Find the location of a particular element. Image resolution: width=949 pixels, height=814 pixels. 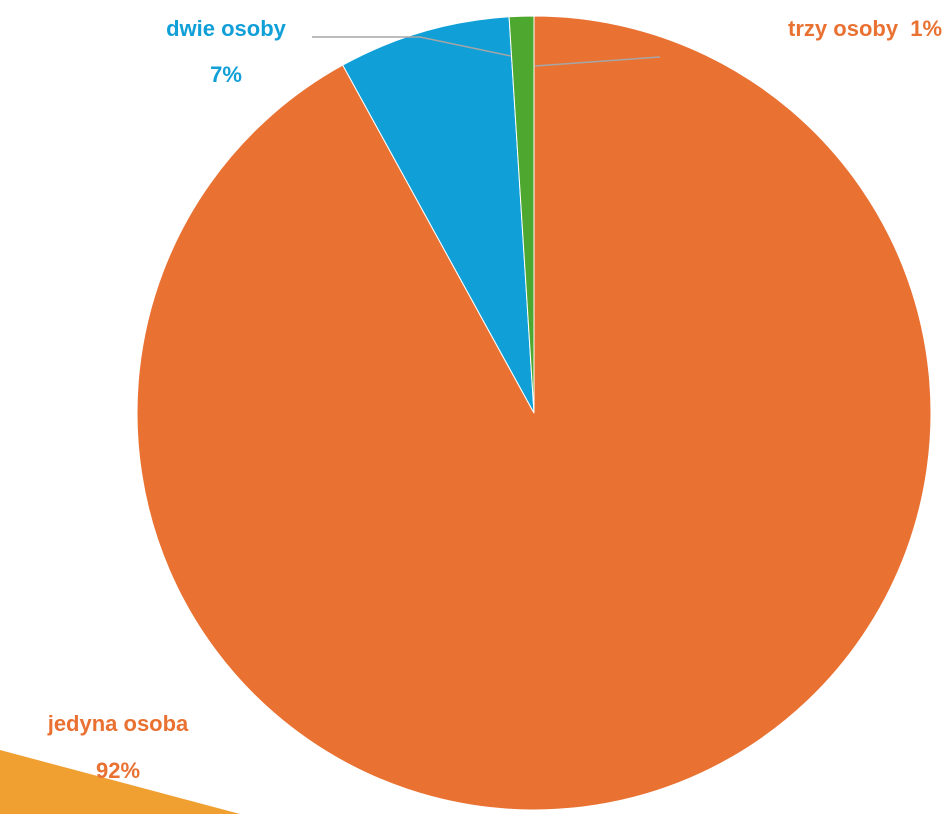

leader-lines is located at coordinates (486, 51).